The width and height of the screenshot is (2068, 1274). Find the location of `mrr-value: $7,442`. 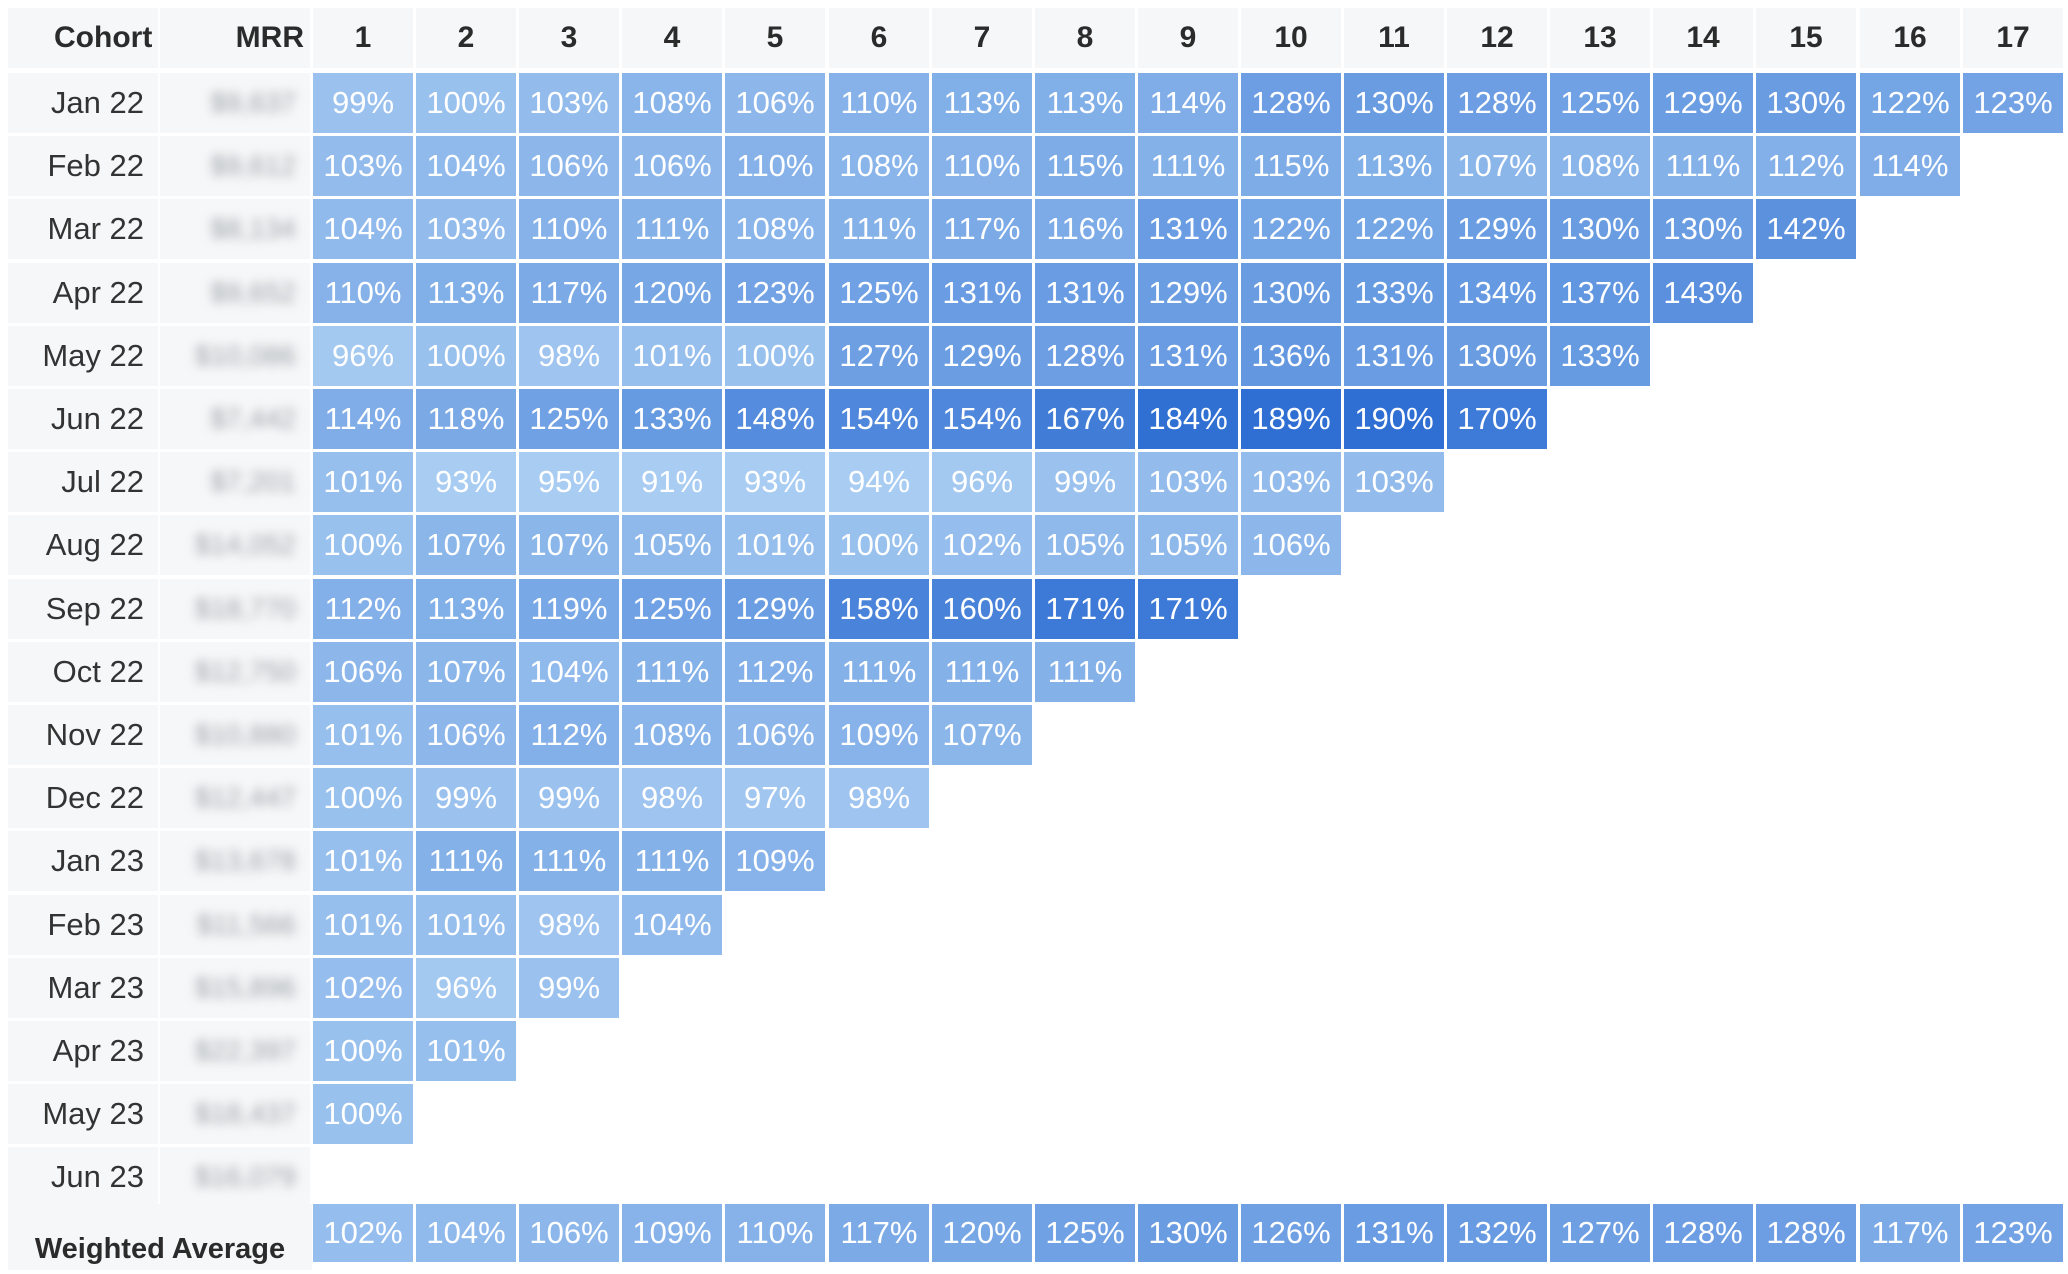

mrr-value: $7,442 is located at coordinates (235, 419).